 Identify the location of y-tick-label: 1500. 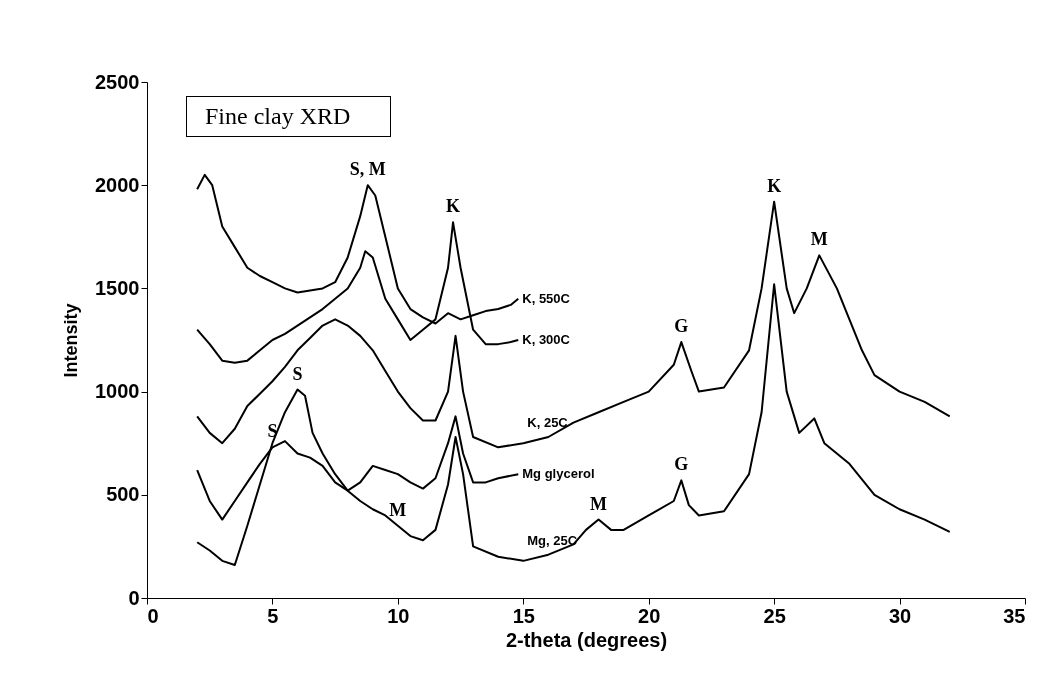
(117, 287).